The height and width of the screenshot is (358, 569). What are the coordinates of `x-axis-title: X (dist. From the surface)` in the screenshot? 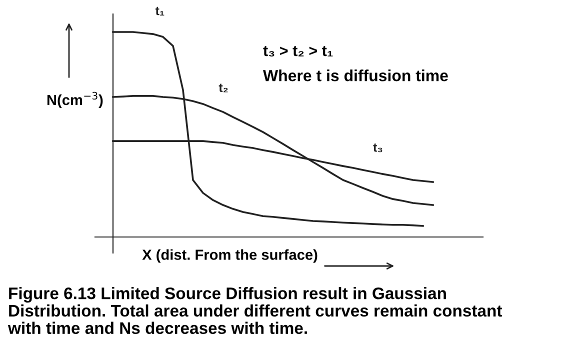 It's located at (230, 256).